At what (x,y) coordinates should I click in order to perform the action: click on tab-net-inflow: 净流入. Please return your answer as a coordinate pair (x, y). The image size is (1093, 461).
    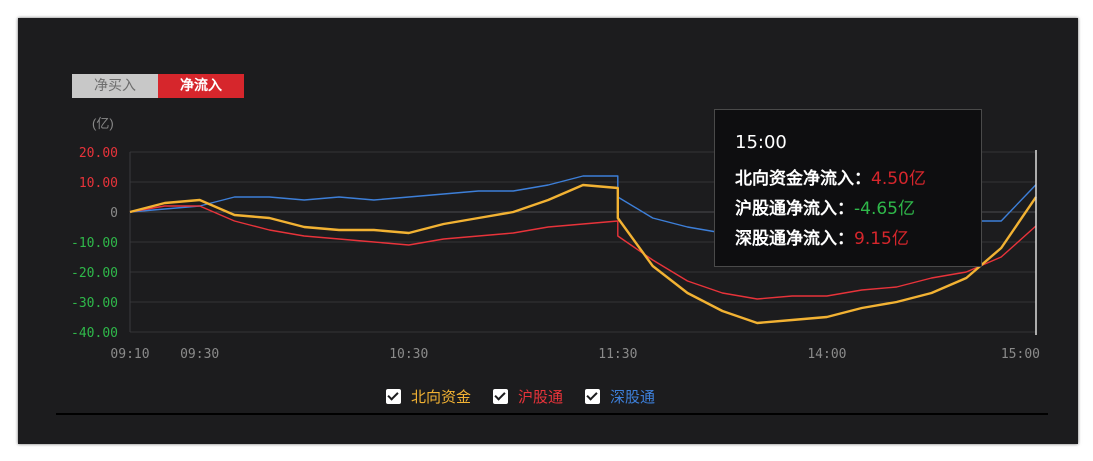
    Looking at the image, I should click on (201, 86).